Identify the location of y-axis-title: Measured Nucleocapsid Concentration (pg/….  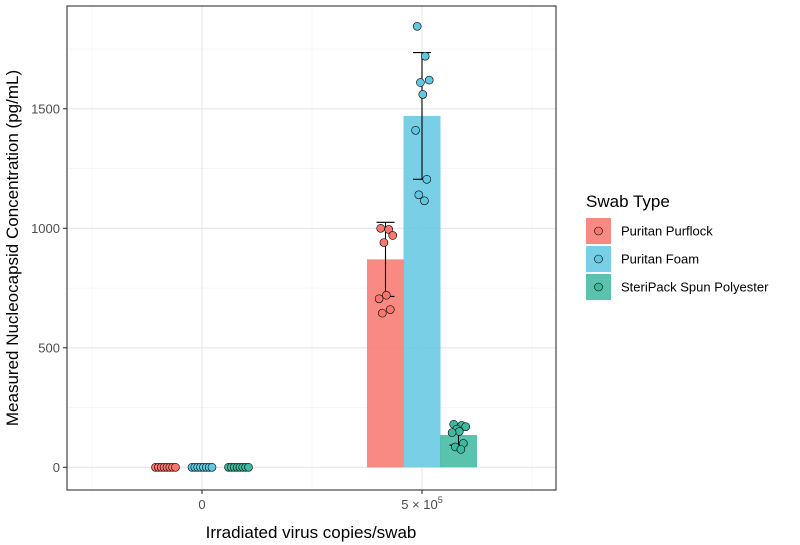
(12, 248).